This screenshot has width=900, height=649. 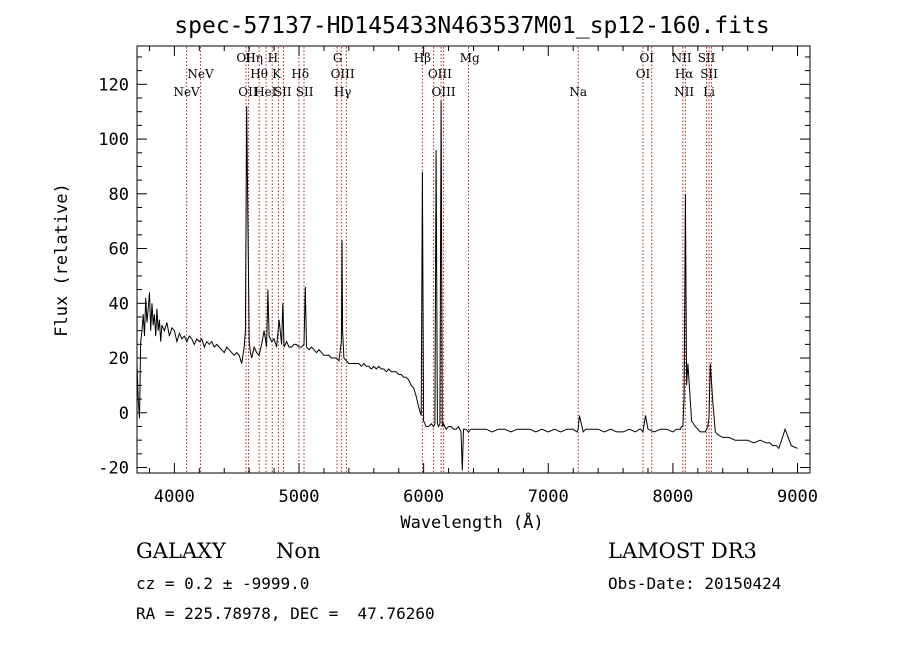 I want to click on obs-date-text: Obs-Date: 20150424, so click(x=694, y=583).